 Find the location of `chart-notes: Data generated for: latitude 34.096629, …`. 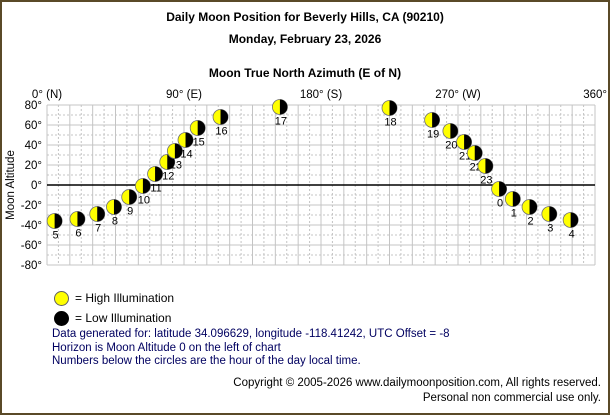

chart-notes: Data generated for: latitude 34.096629, … is located at coordinates (251, 348).